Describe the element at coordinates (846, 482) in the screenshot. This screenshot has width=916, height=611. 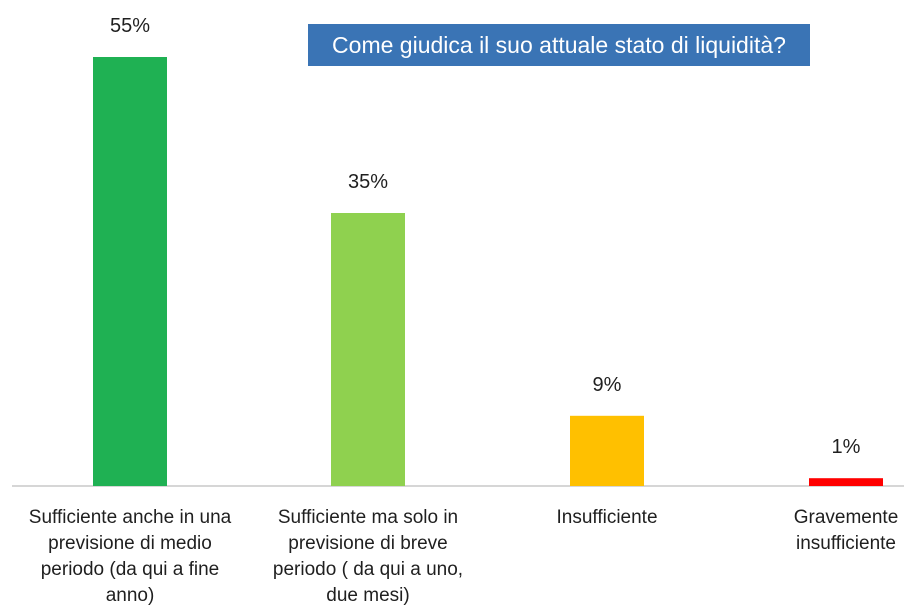
I see `bar-gravemente-insufficiente` at that location.